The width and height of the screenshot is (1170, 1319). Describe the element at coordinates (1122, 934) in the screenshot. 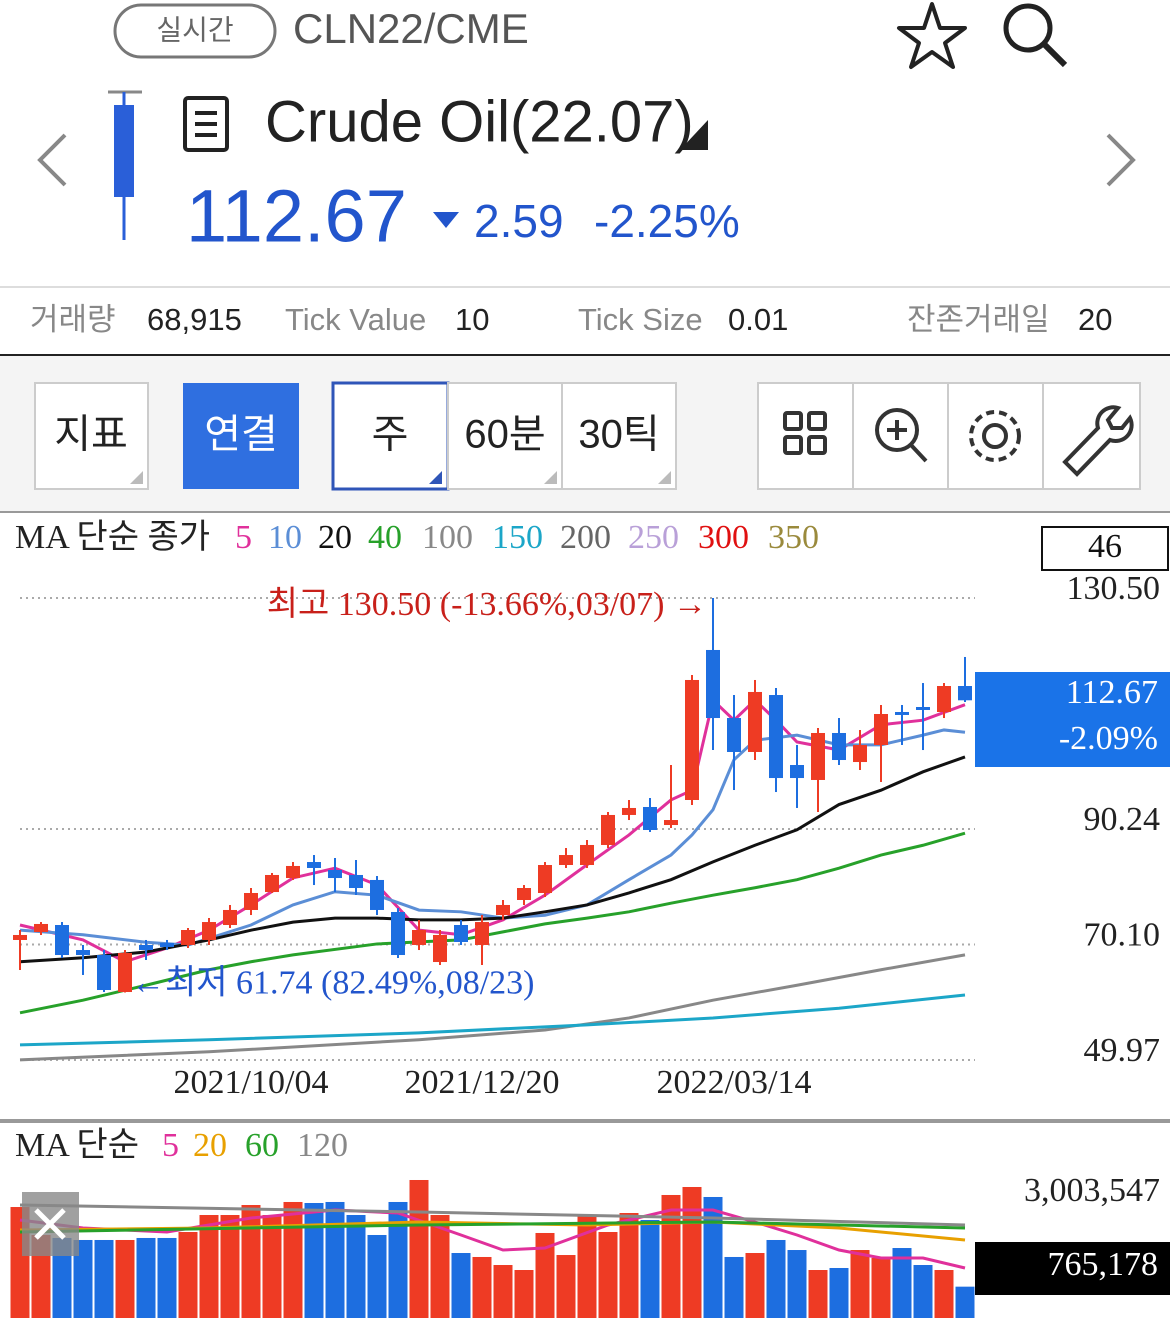

I see `y-tick-label: 70.10` at that location.